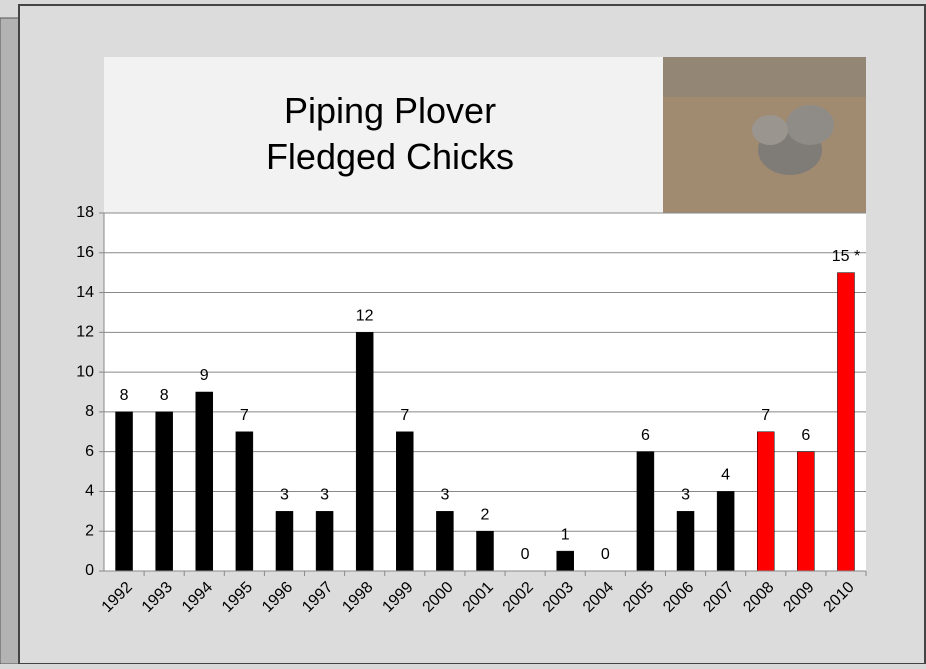 Image resolution: width=926 pixels, height=669 pixels. What do you see at coordinates (89, 411) in the screenshot?
I see `y-tick-label: 8` at bounding box center [89, 411].